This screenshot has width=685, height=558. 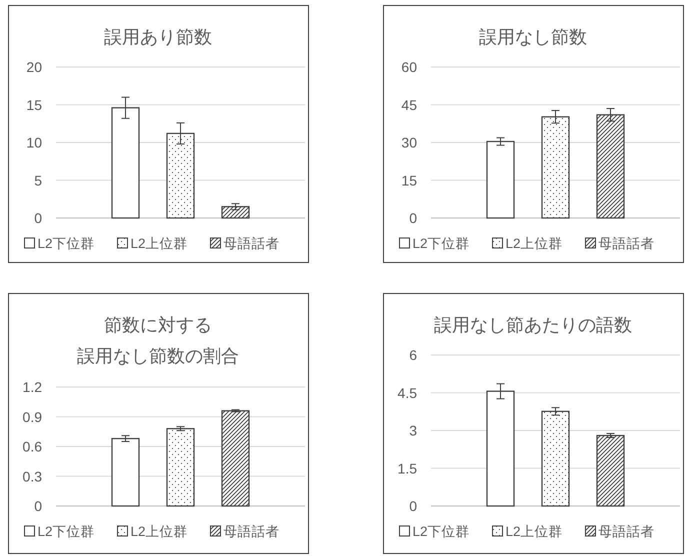 What do you see at coordinates (409, 67) in the screenshot?
I see `y-tick-label: 60` at bounding box center [409, 67].